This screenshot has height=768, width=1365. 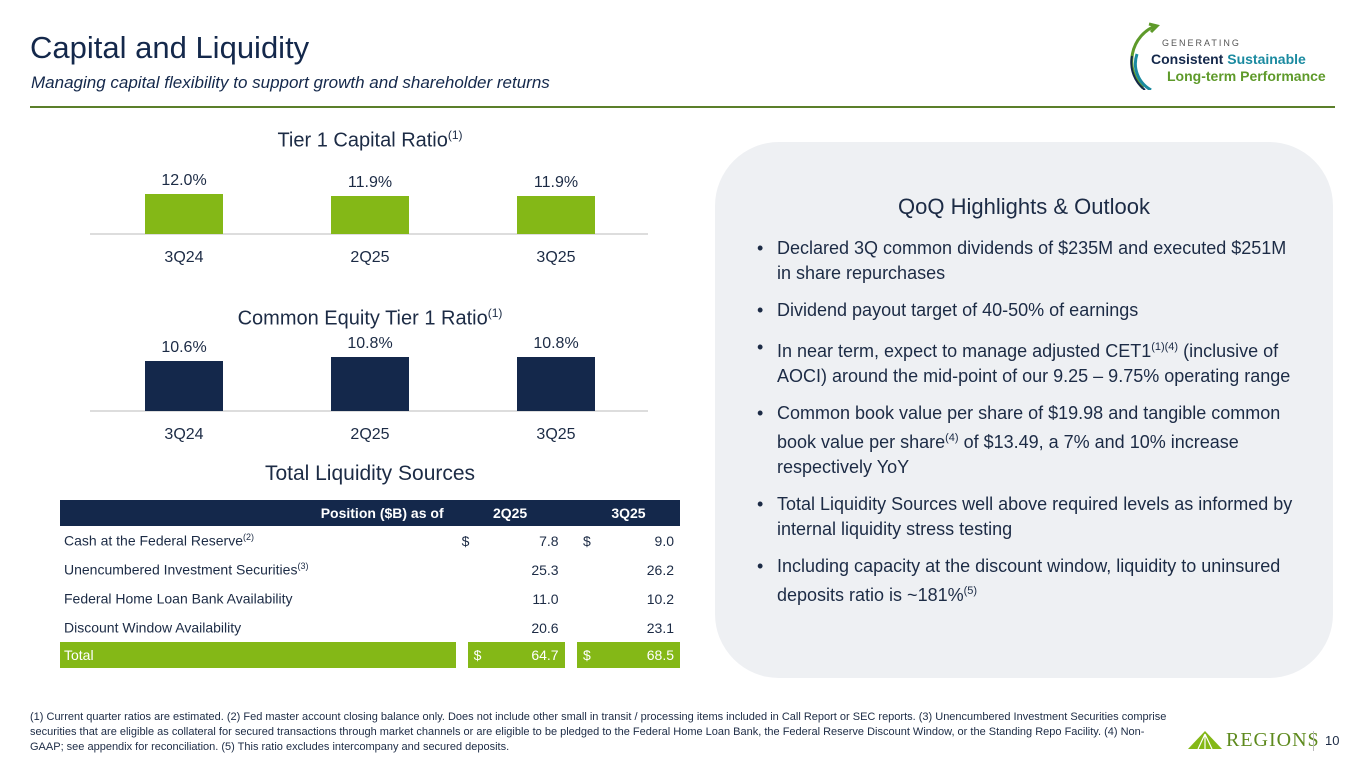 I want to click on tier1-bar-chart: 12.0% 3Q24 11.9% 2Q25 11.9% 3Q25, so click(x=369, y=219).